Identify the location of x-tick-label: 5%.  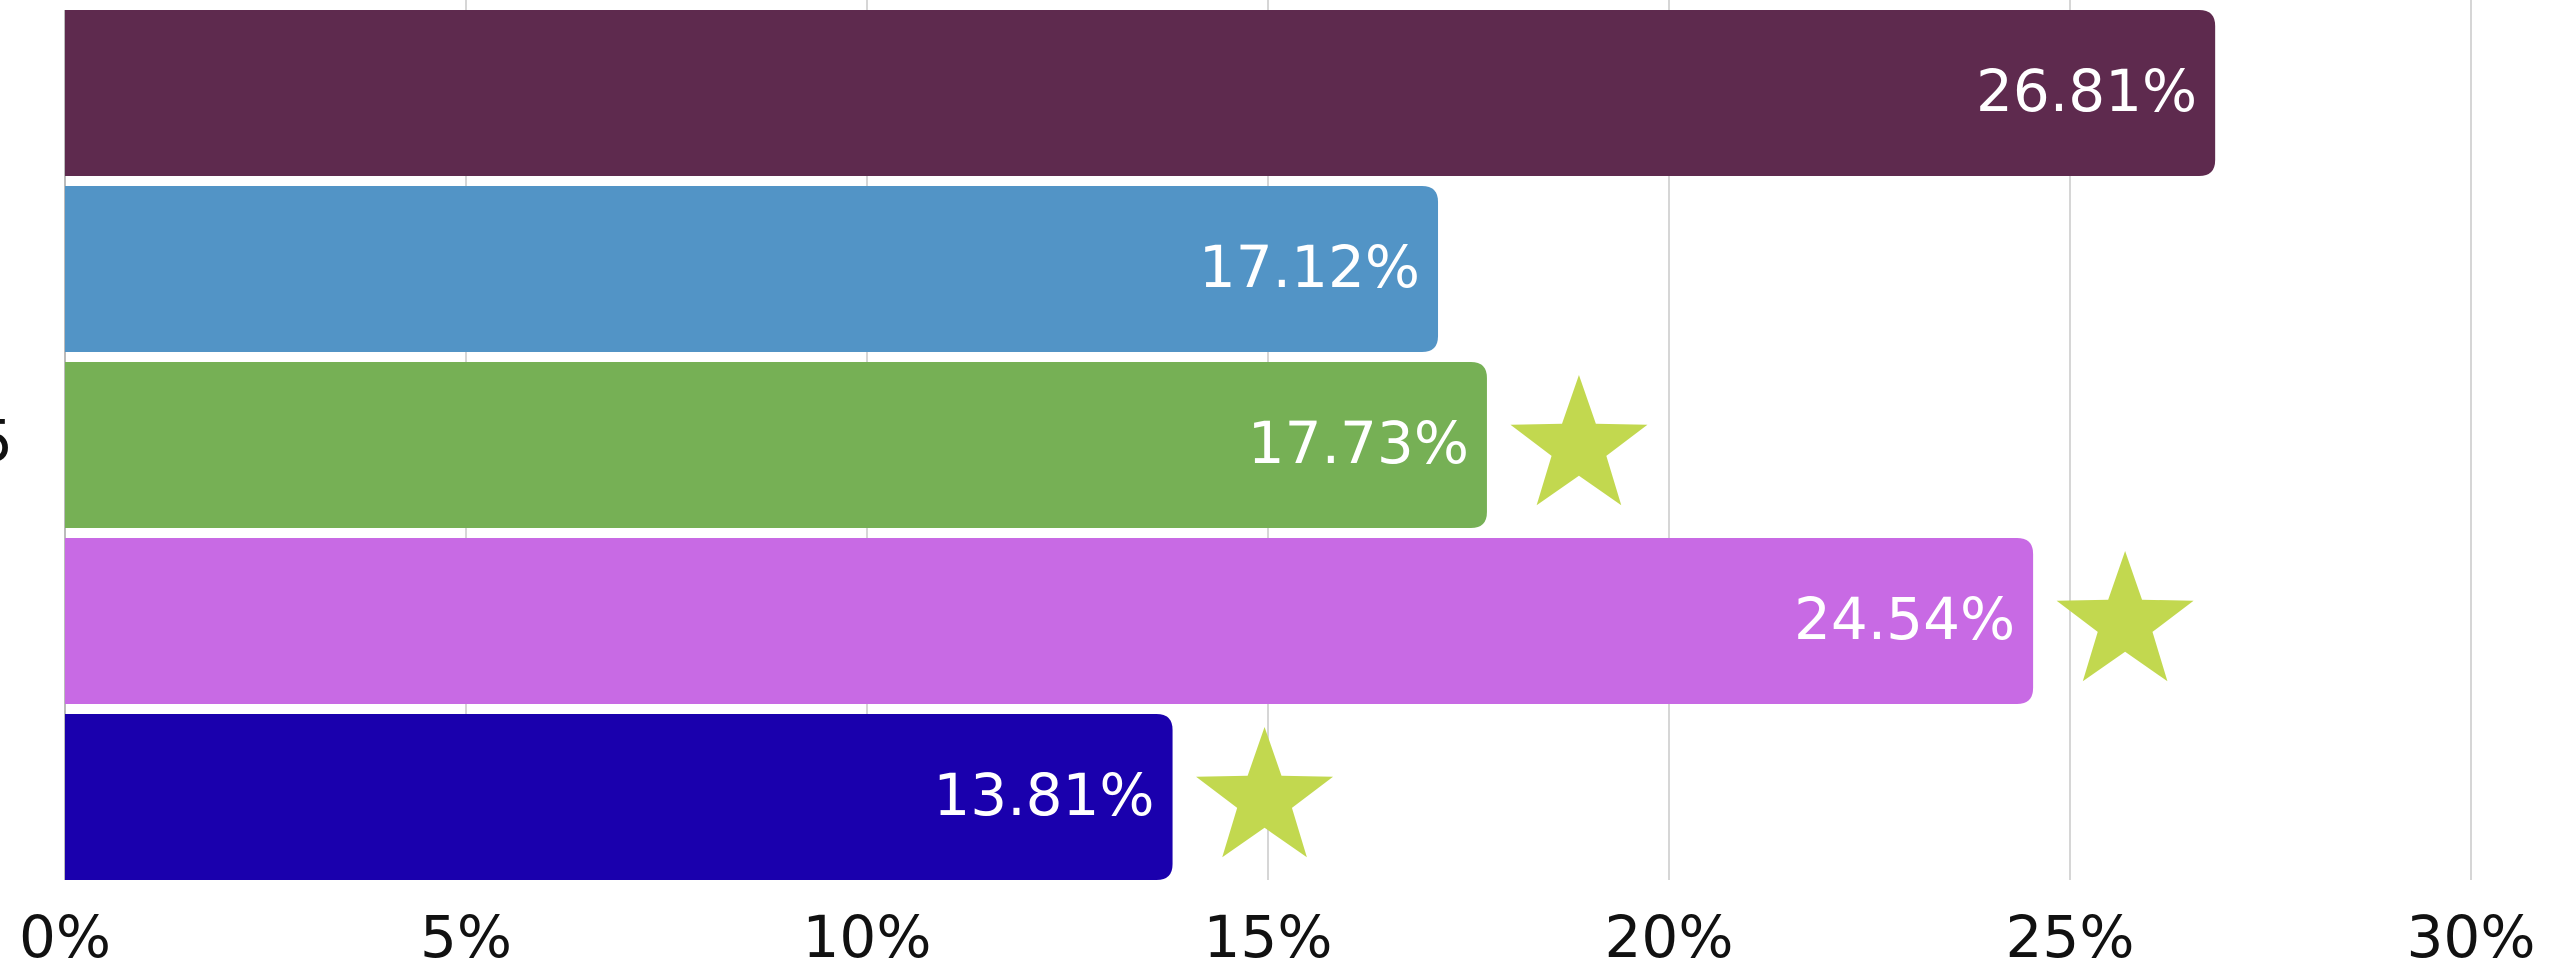
(466, 937).